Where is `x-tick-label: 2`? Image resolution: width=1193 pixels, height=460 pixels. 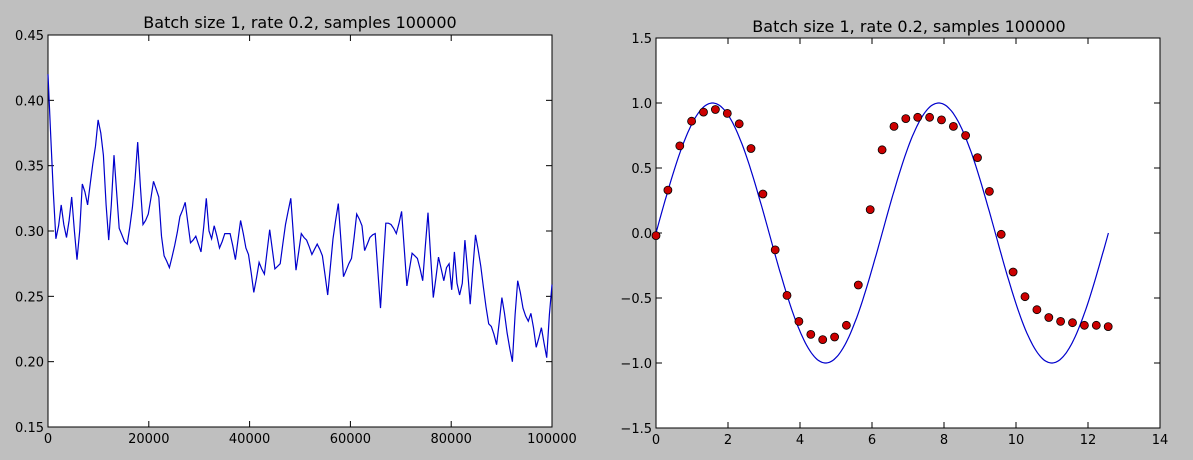 x-tick-label: 2 is located at coordinates (728, 440).